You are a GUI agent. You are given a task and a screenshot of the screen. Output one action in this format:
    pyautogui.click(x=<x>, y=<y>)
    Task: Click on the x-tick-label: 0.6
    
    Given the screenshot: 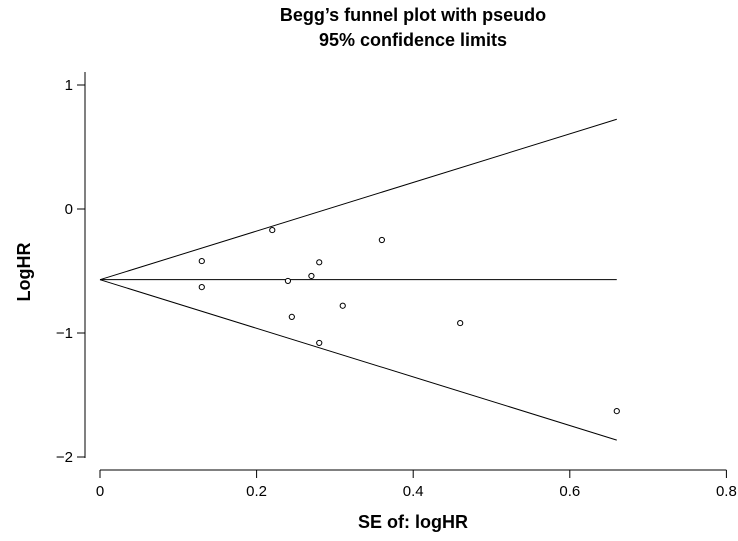 What is the action you would take?
    pyautogui.click(x=569, y=491)
    